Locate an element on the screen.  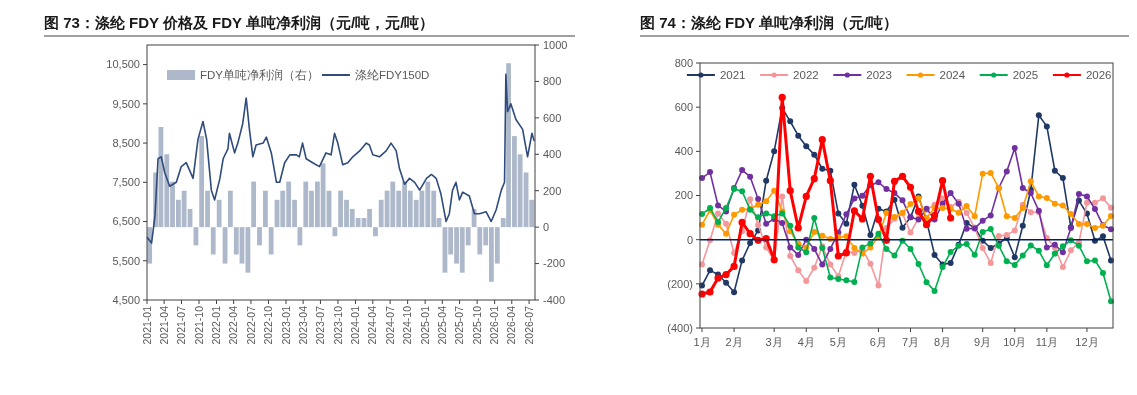
x-tick-label: 7月 is located at coordinates (910, 342).